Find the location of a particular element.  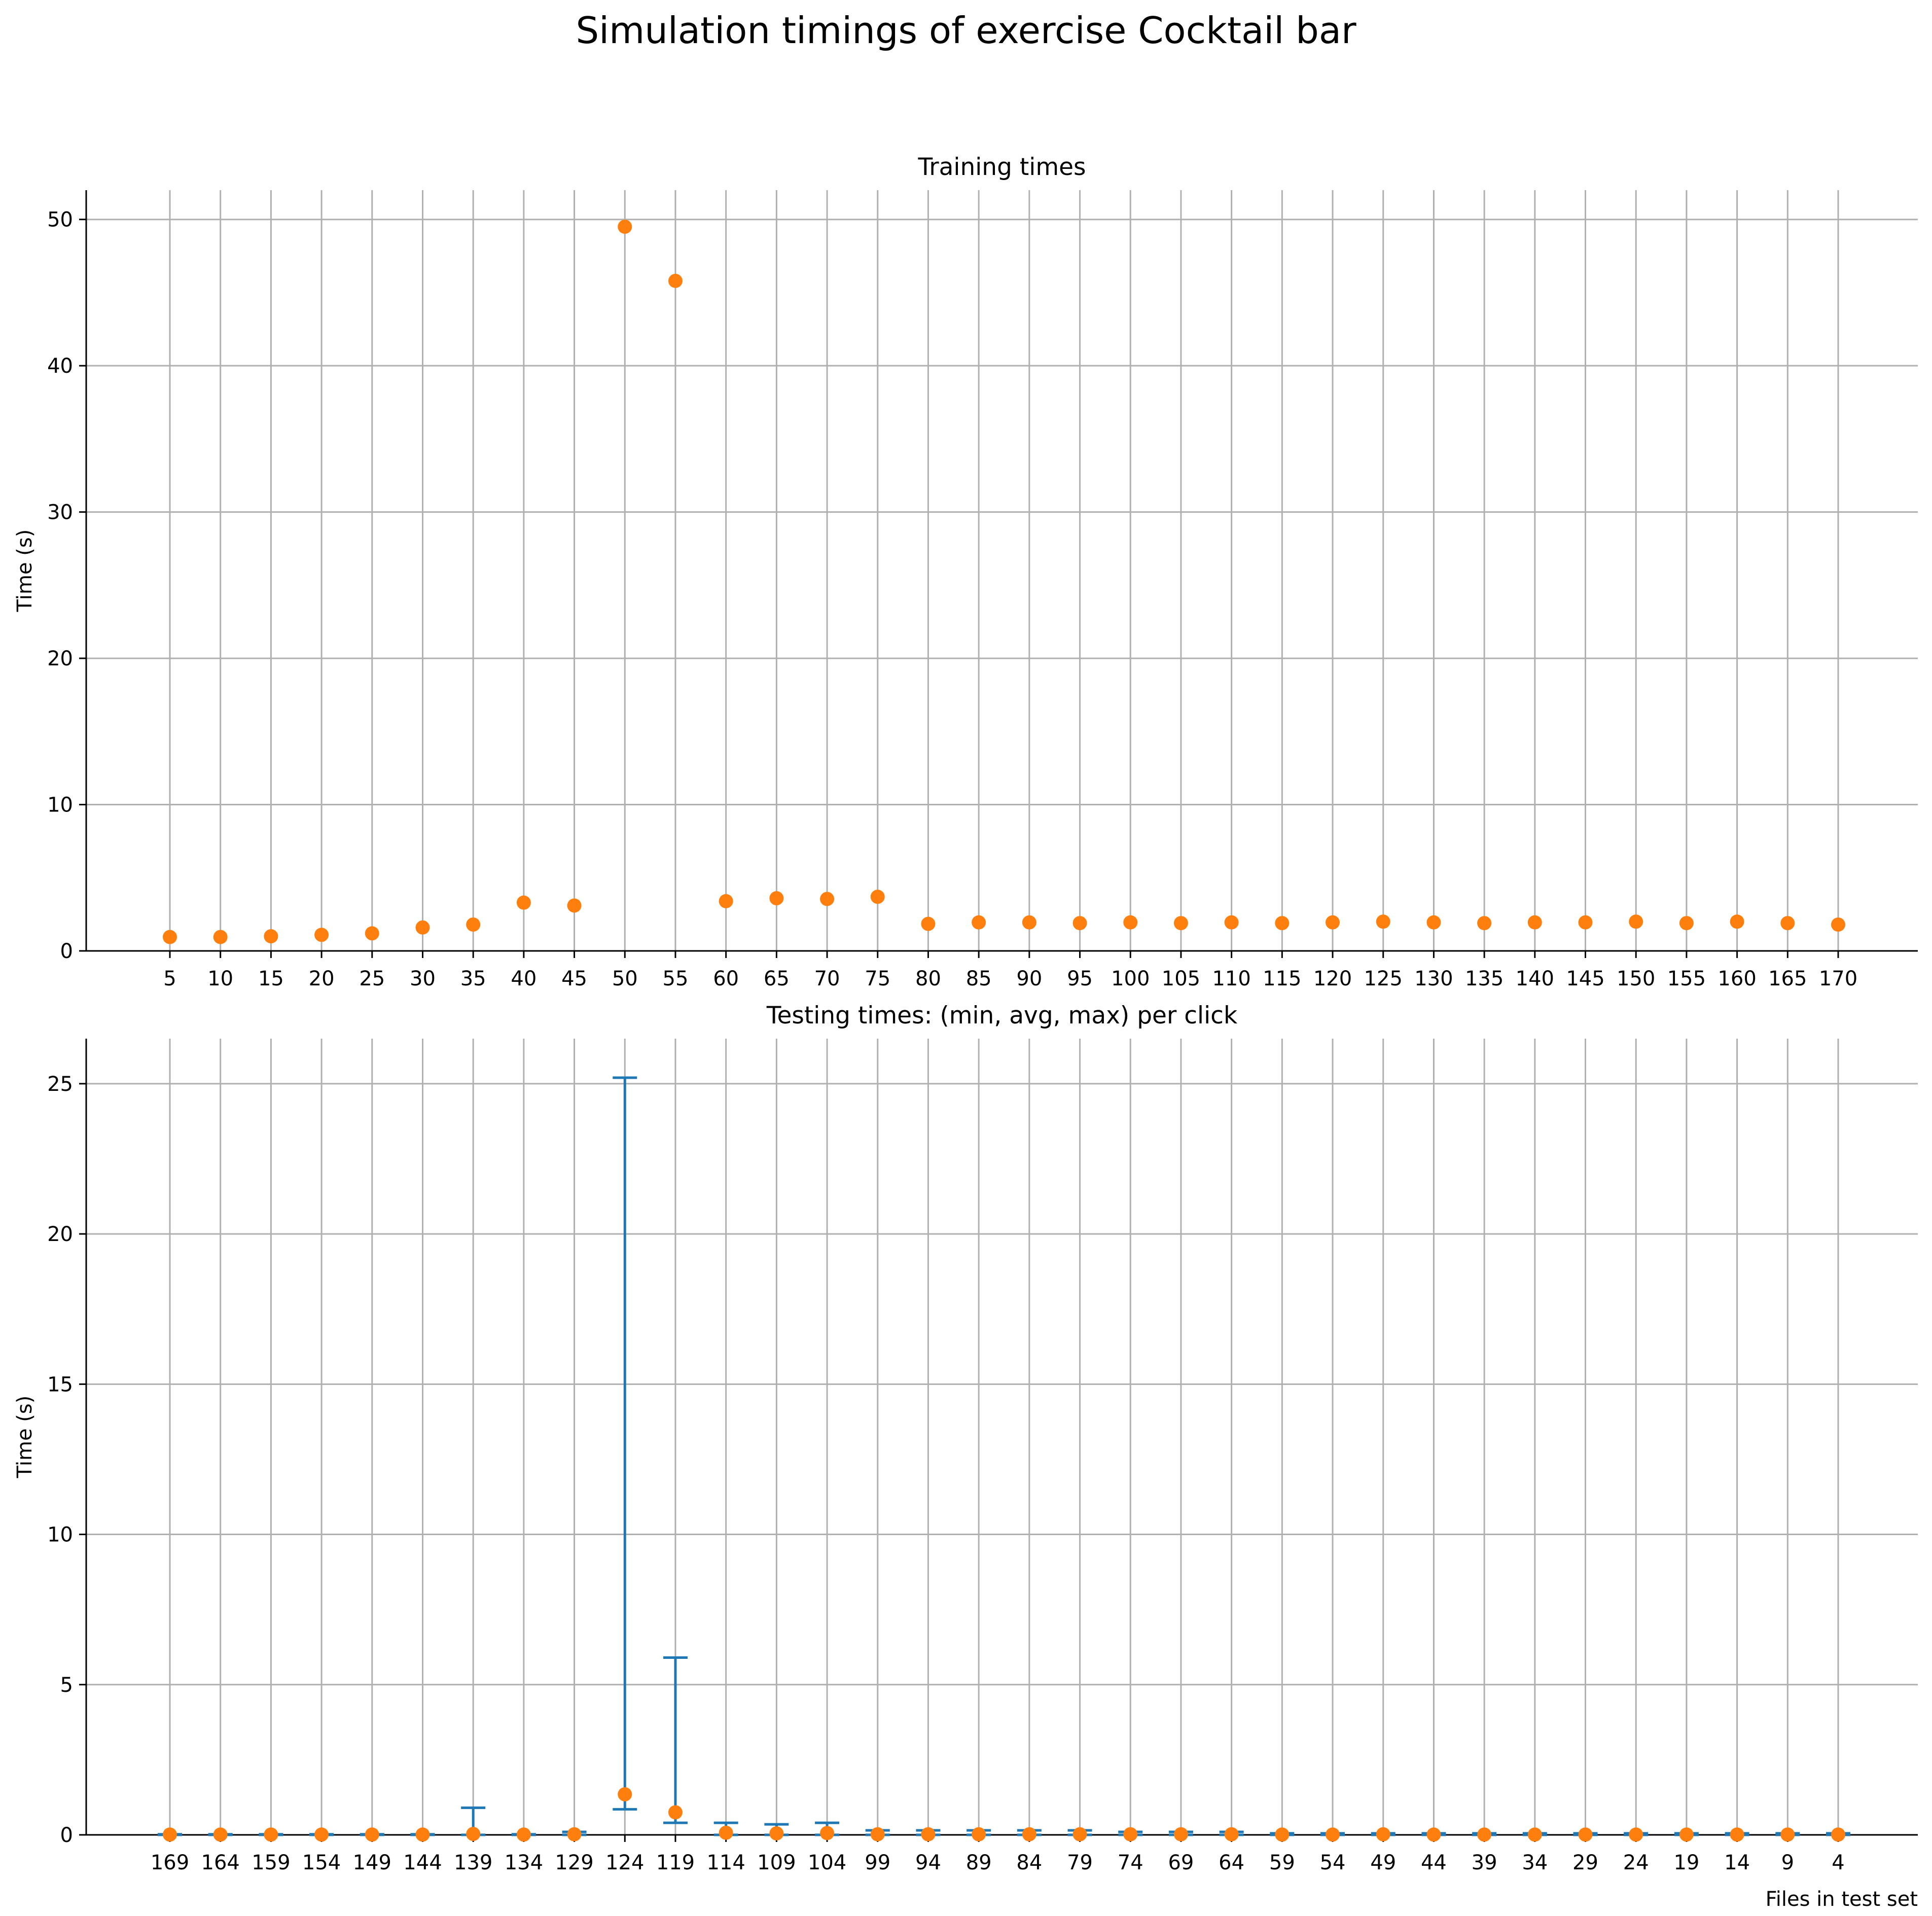

train-x-tick-label: 120 is located at coordinates (1332, 978).